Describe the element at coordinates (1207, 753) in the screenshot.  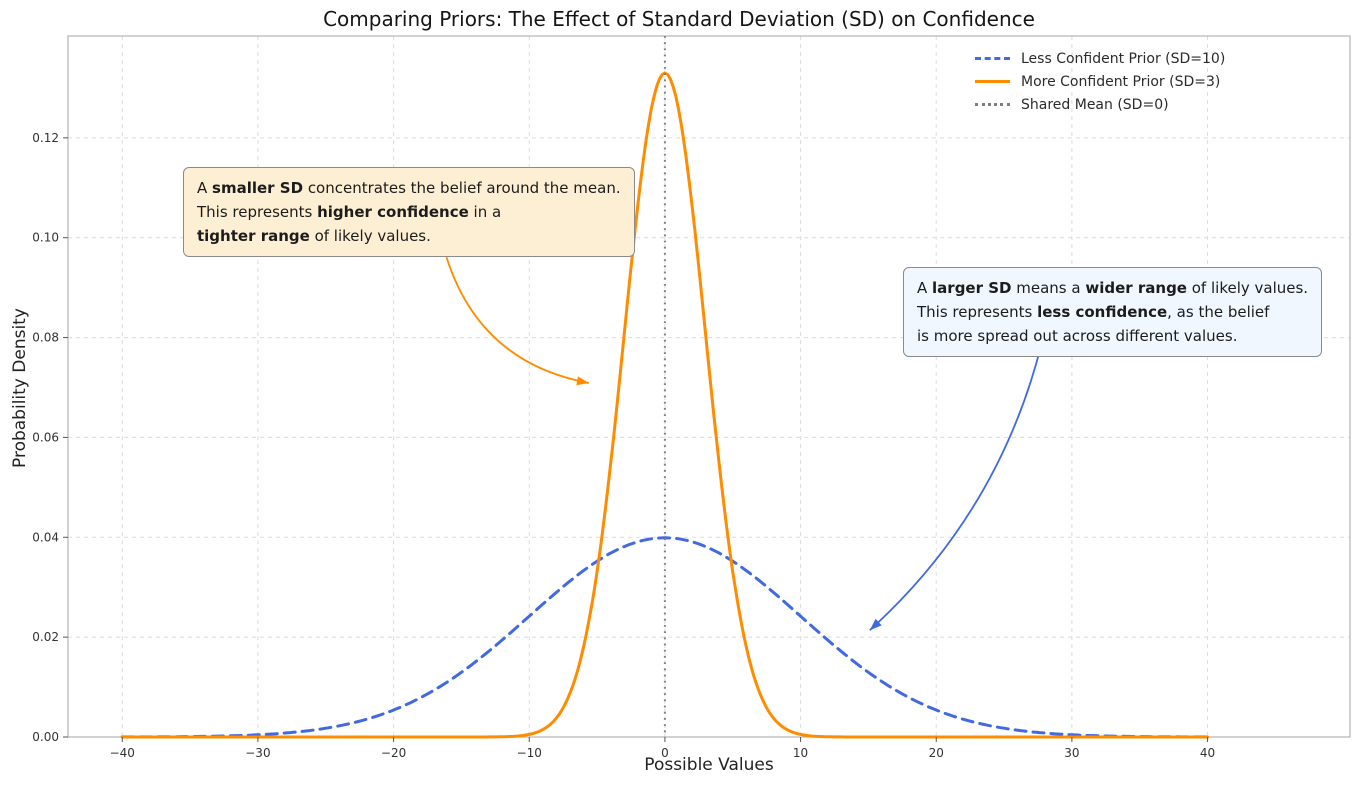
I see `x-tick-label: 40` at that location.